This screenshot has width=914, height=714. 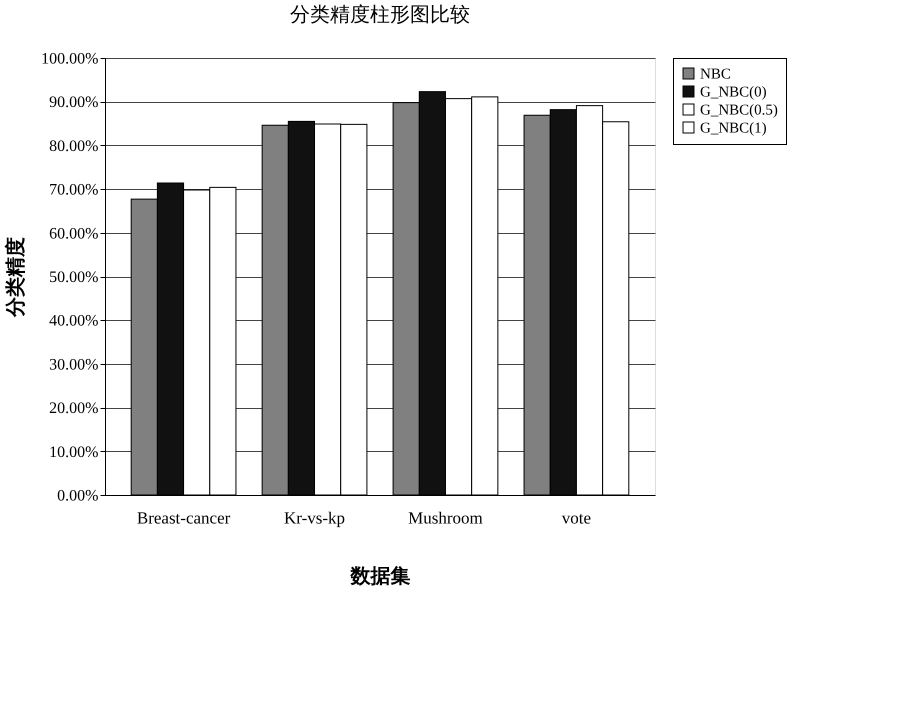 I want to click on x-axis-title: 数据集, so click(x=380, y=577).